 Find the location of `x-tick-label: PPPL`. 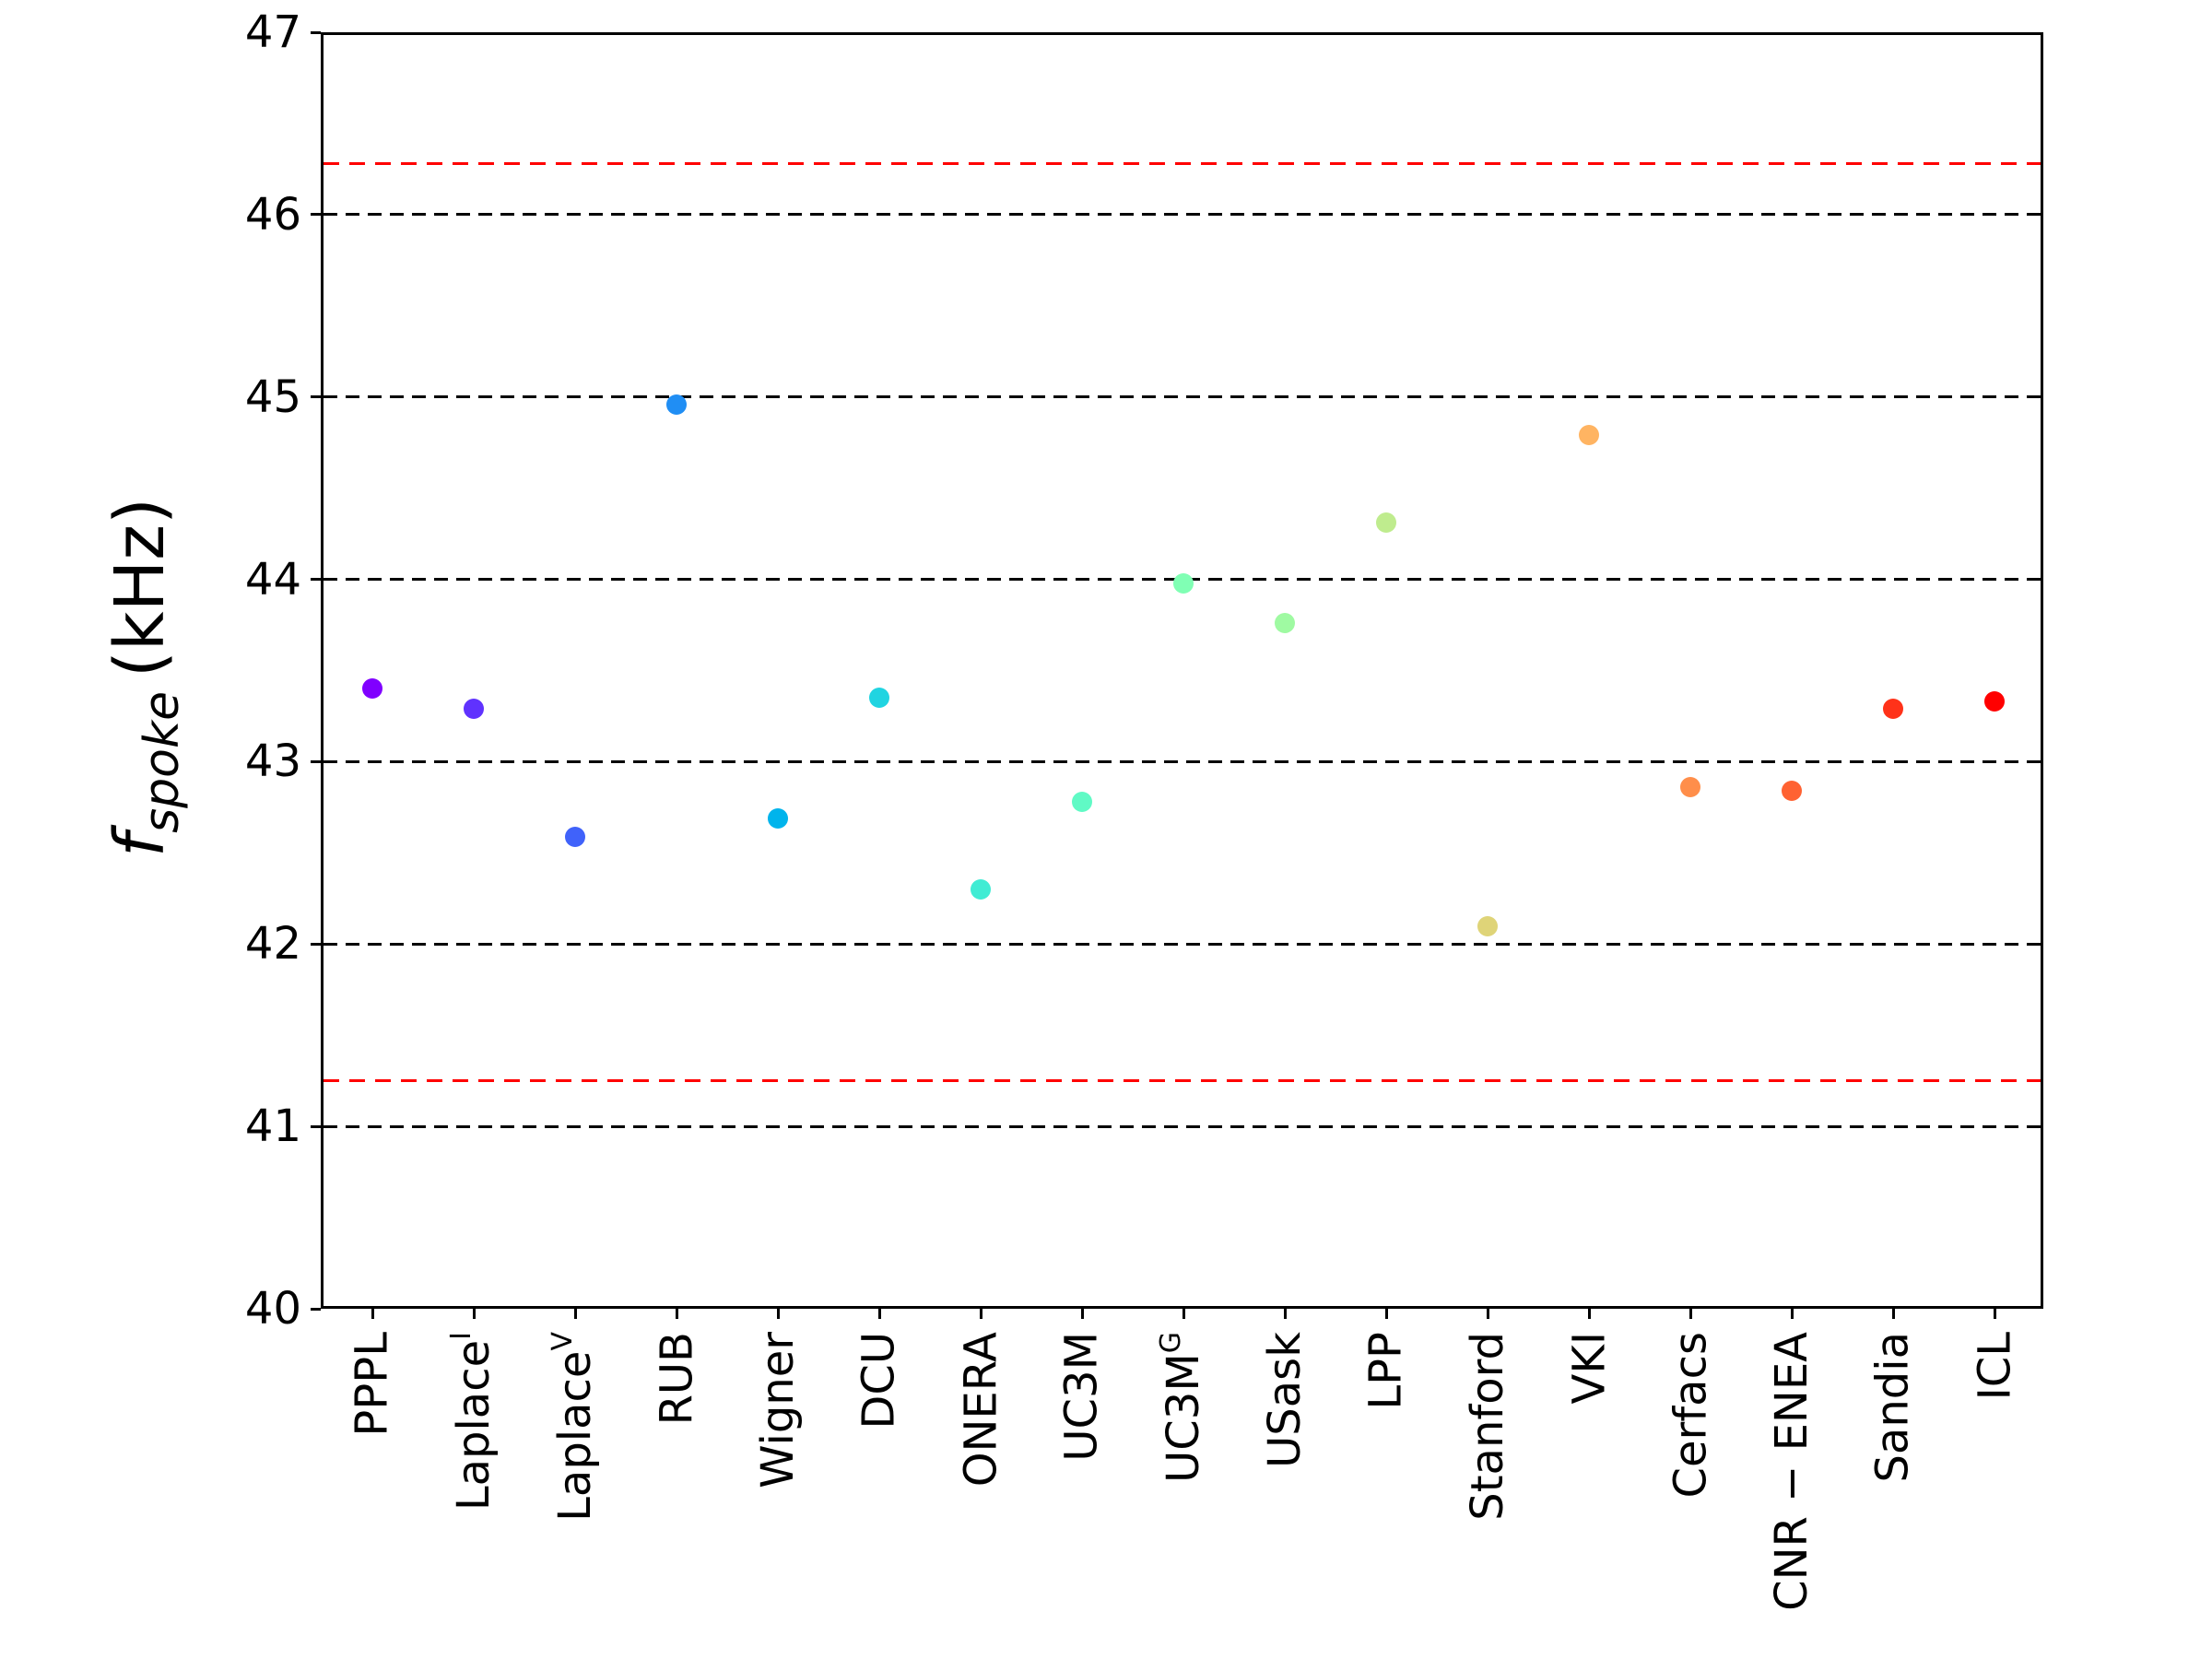

x-tick-label: PPPL is located at coordinates (372, 1384).